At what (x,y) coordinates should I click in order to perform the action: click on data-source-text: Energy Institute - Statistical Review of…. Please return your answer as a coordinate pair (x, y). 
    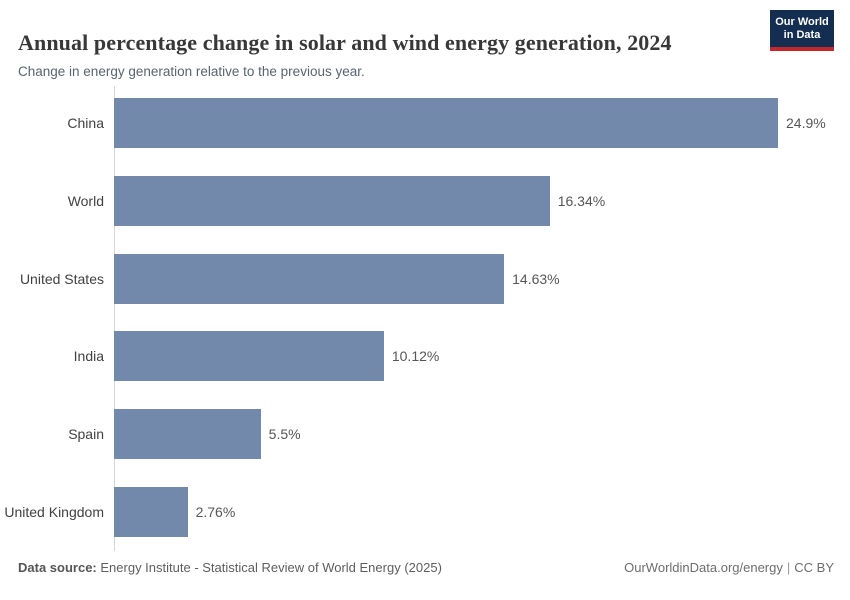
    Looking at the image, I should click on (271, 567).